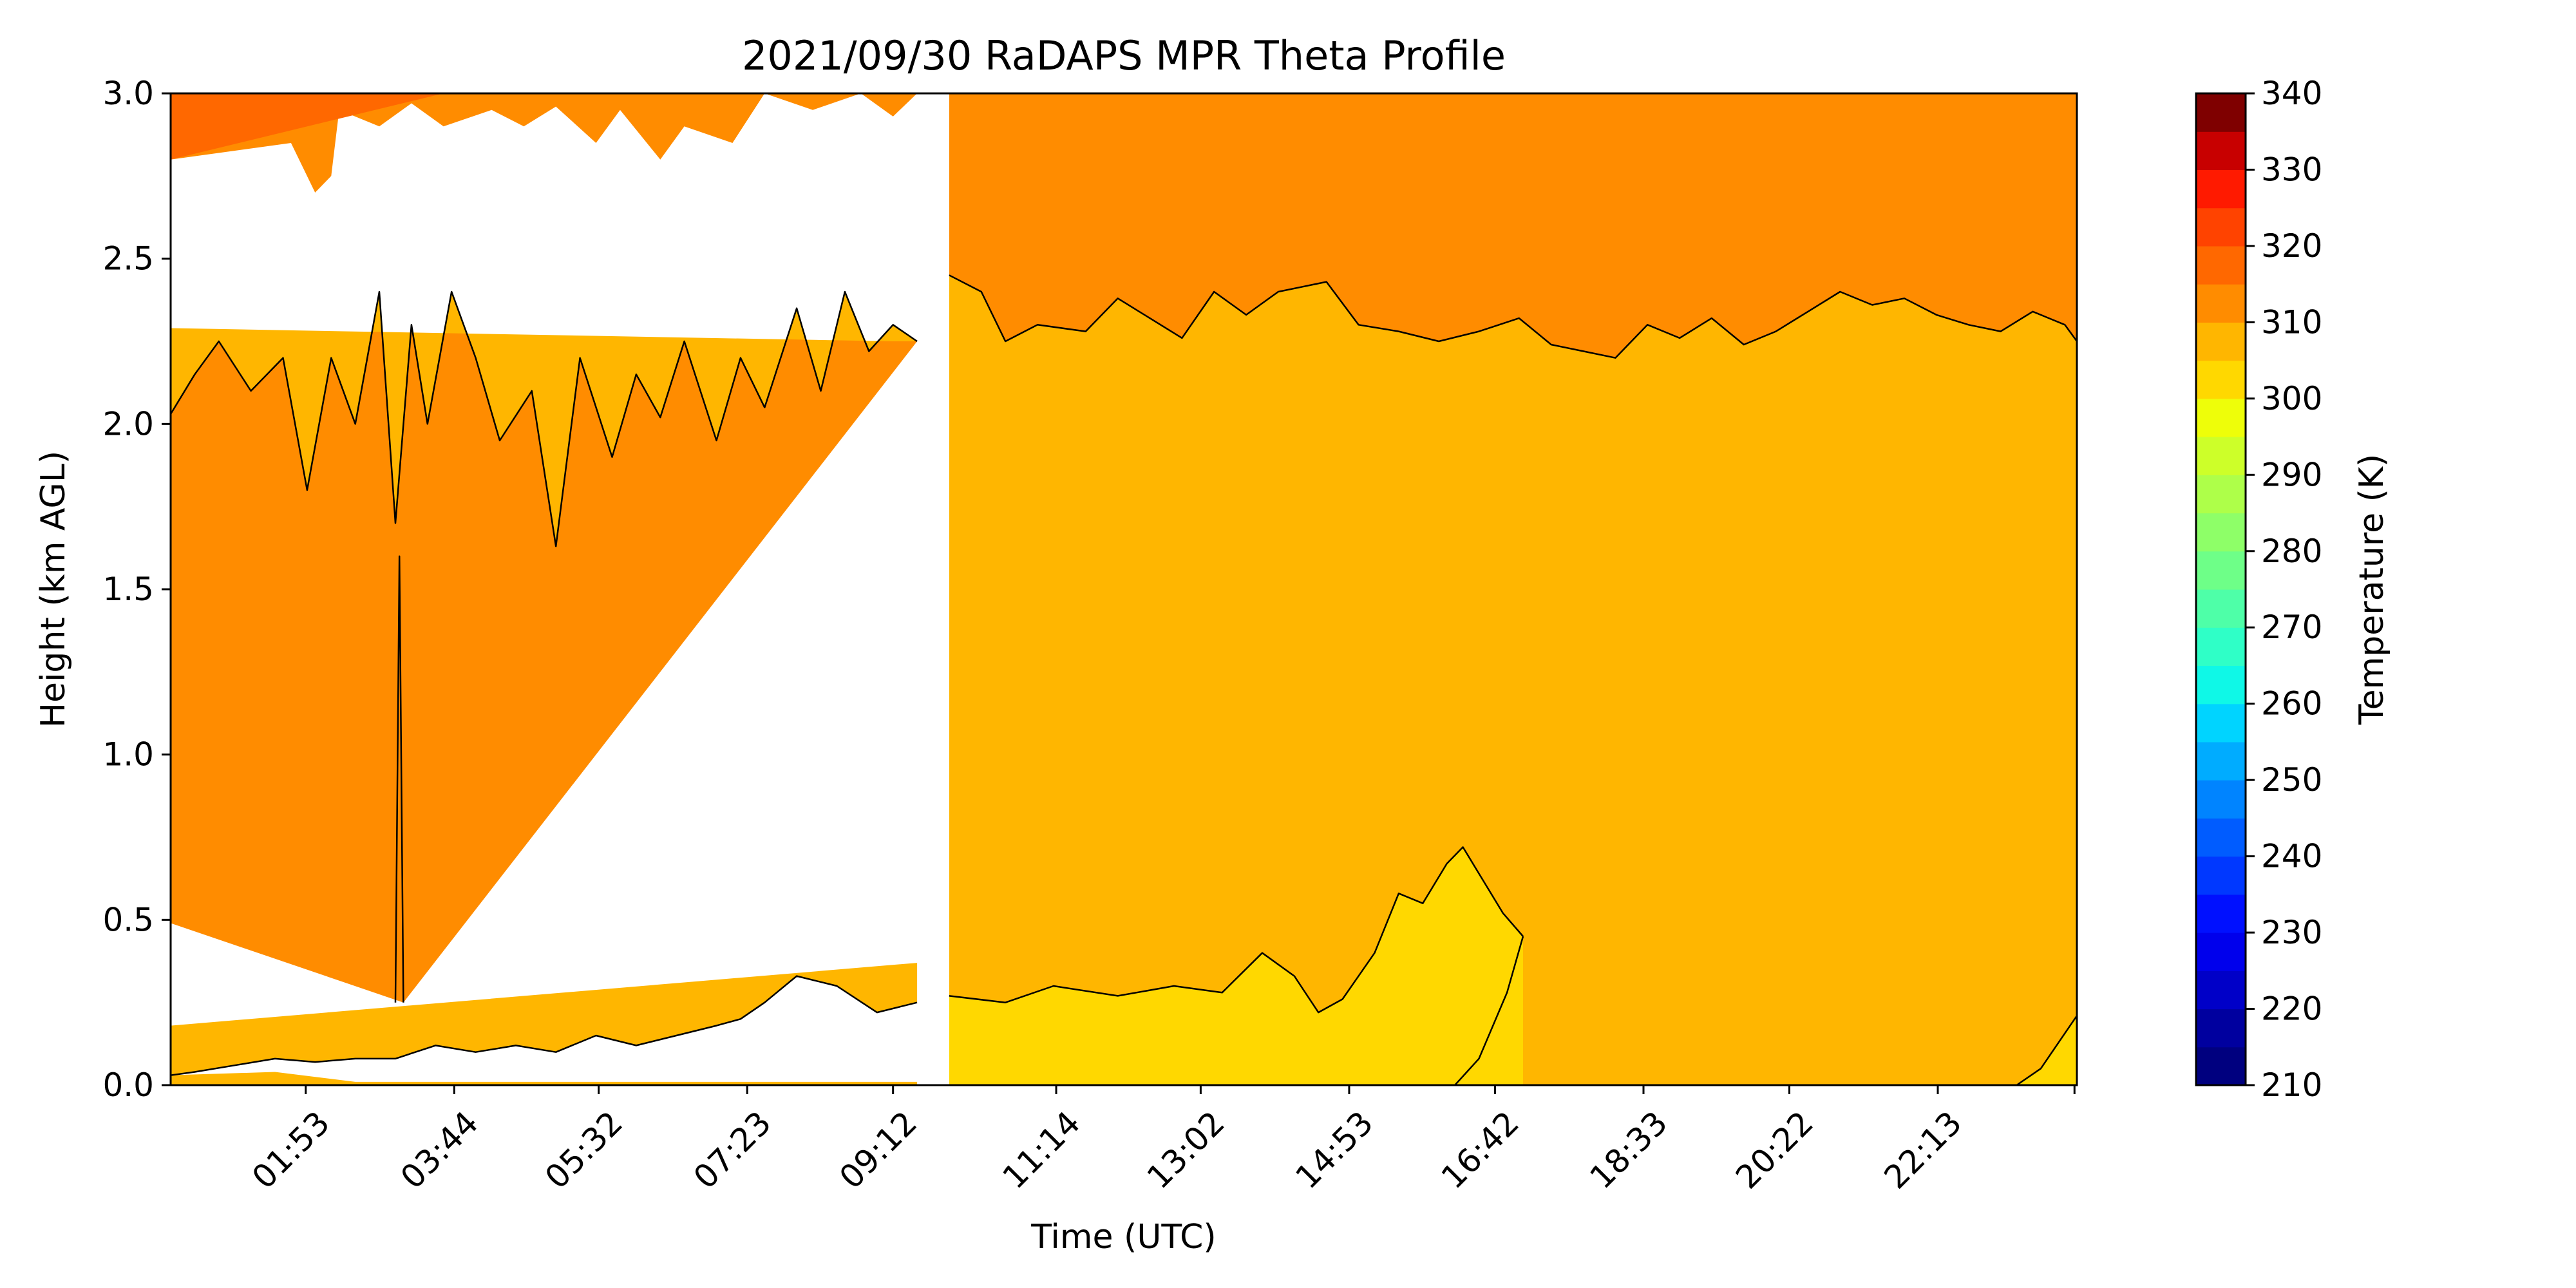 The image size is (2576, 1288). Describe the element at coordinates (878, 1150) in the screenshot. I see `x-tick-label: 09:12` at that location.